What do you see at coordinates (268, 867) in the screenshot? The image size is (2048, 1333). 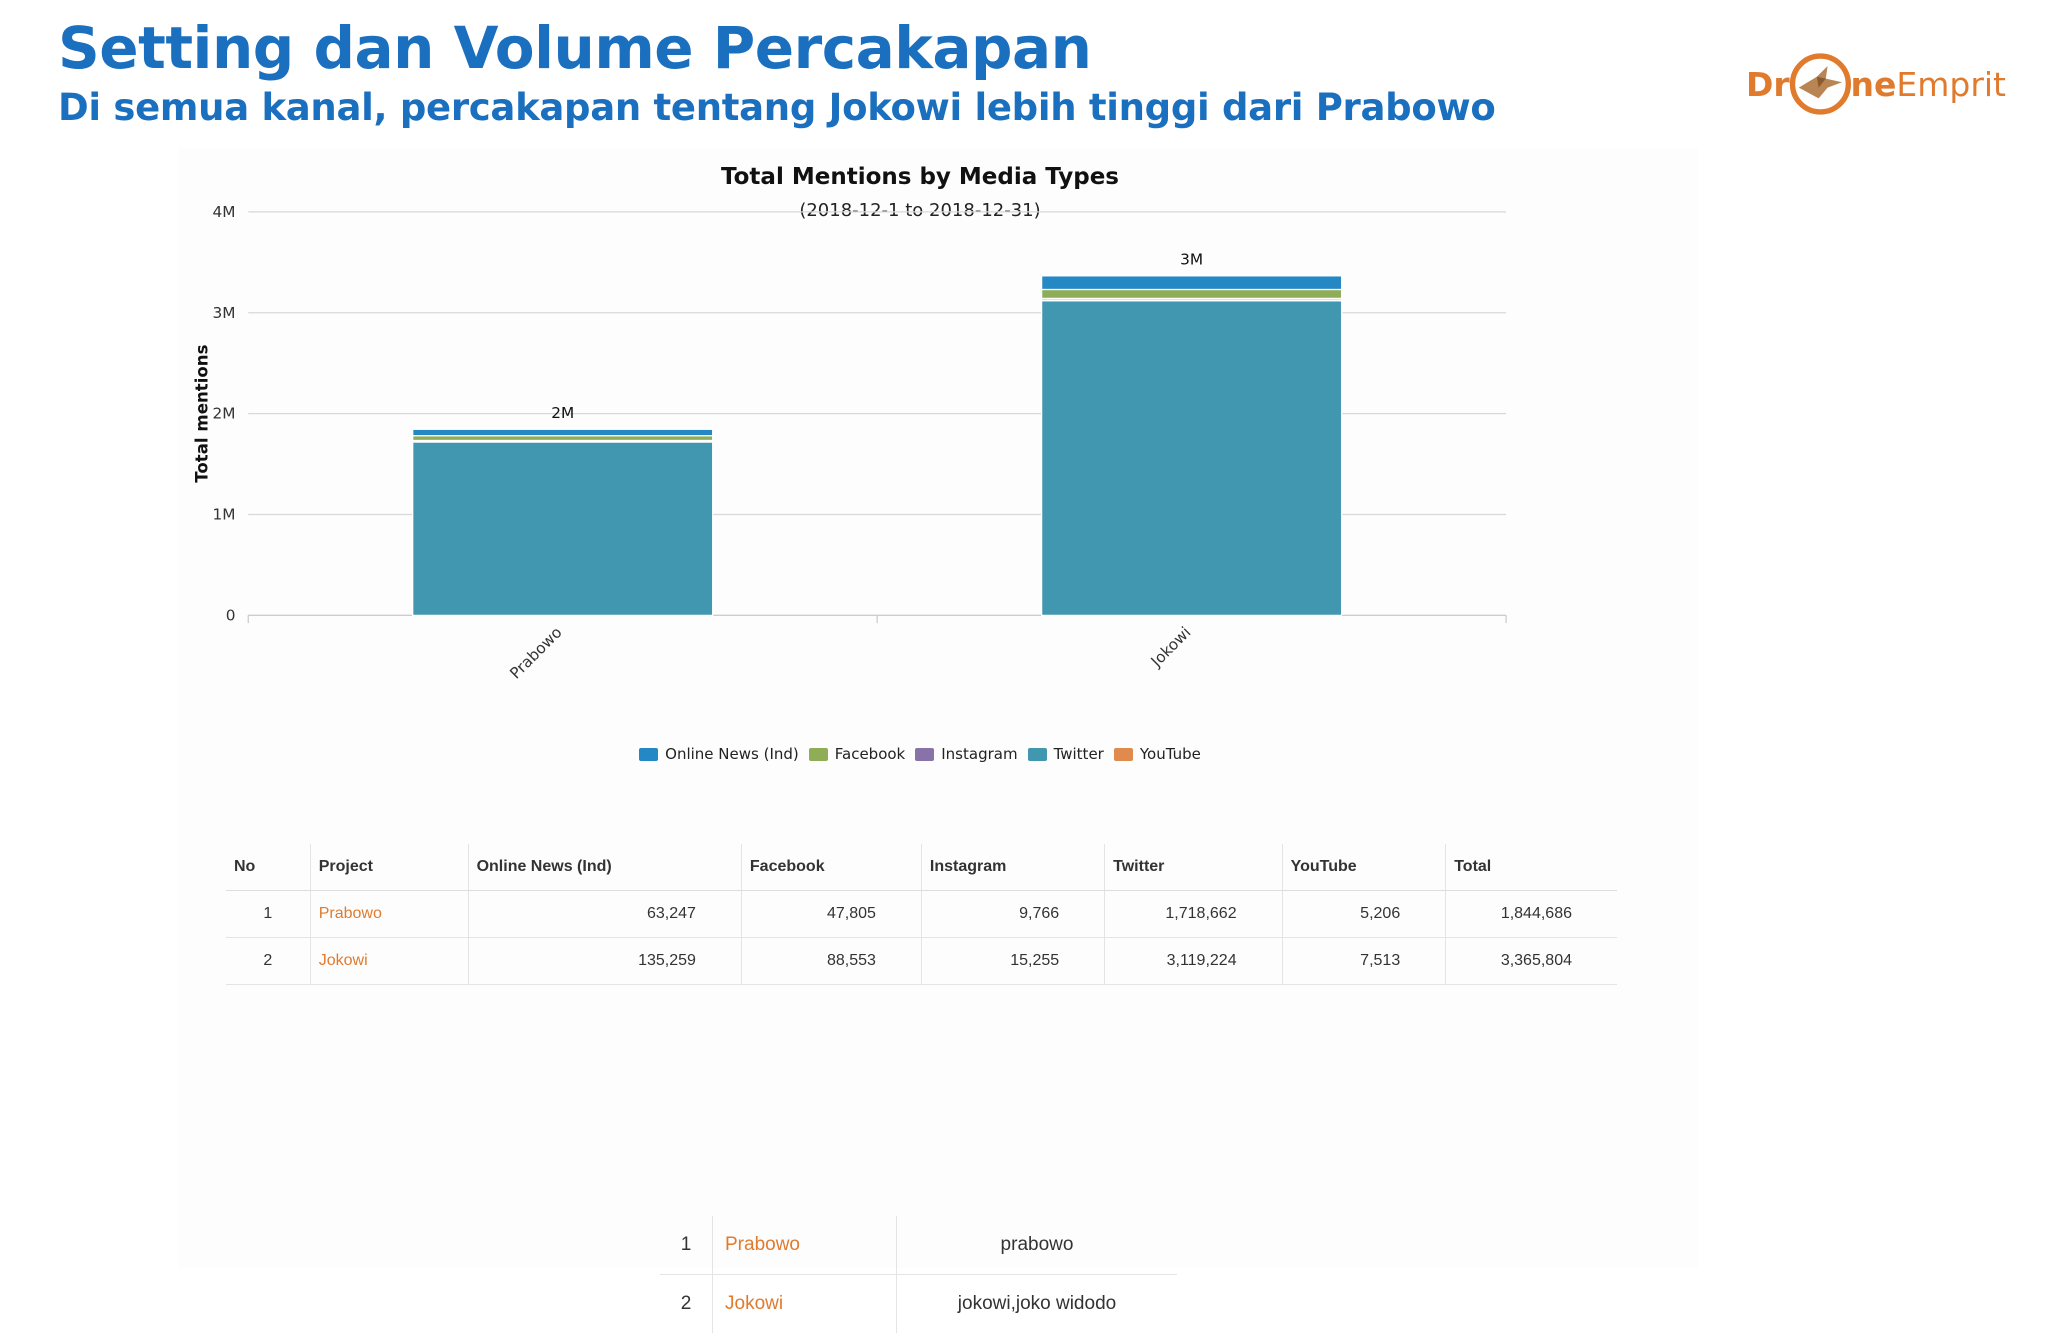 I see `table-header-cell: No` at bounding box center [268, 867].